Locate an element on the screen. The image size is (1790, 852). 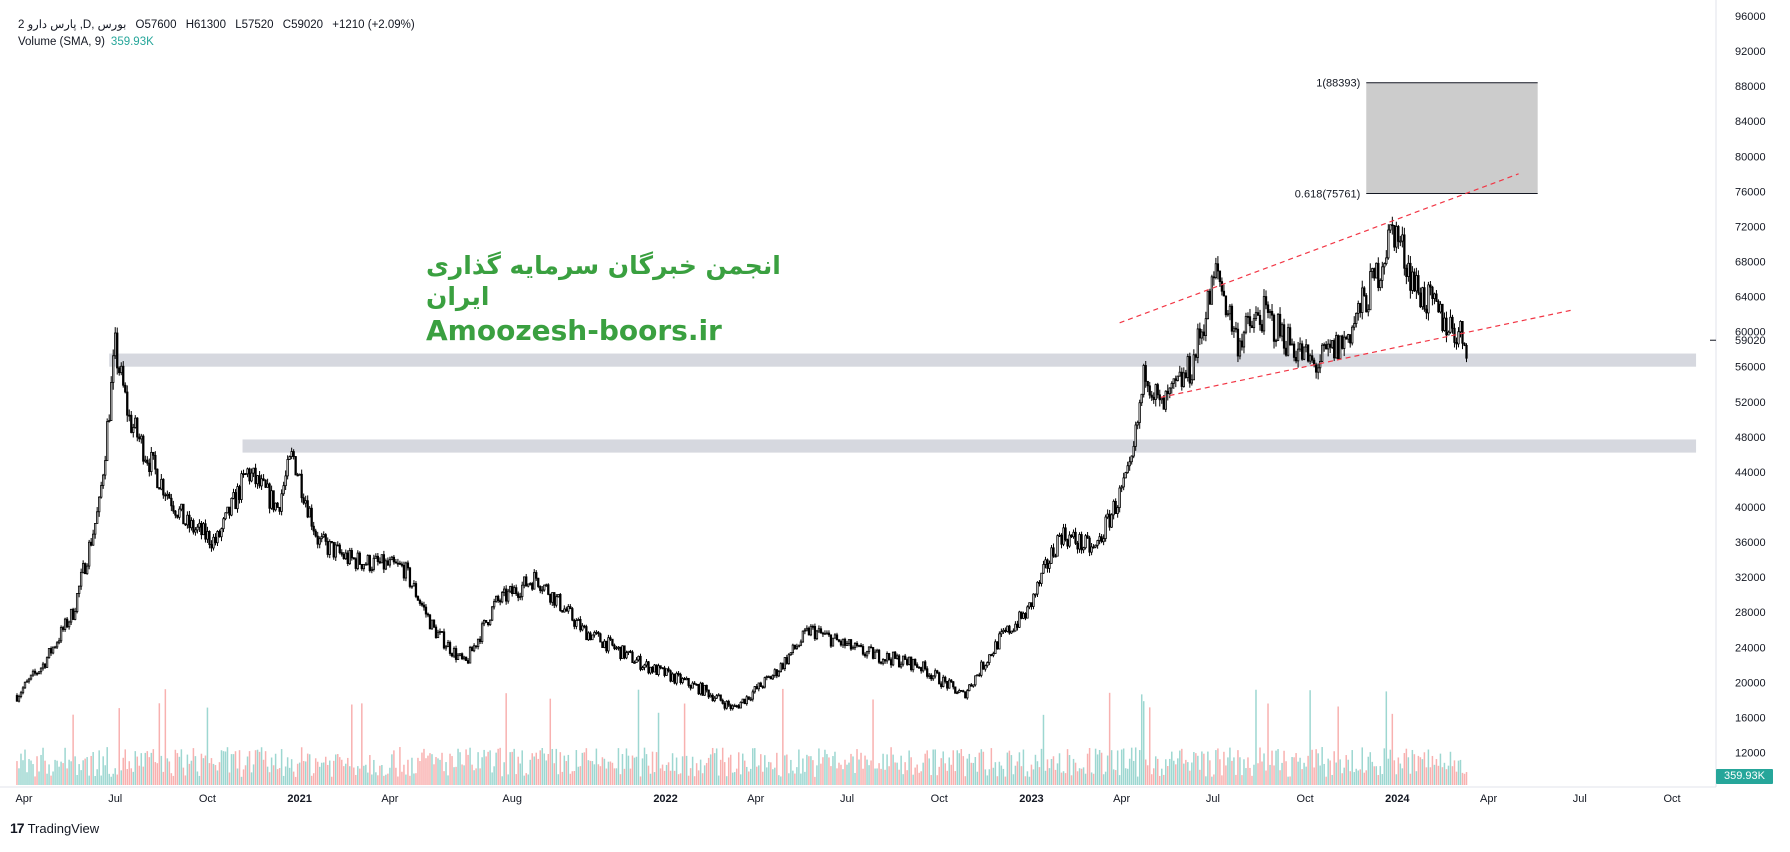
x-tick-label: Oct is located at coordinates (1305, 799).